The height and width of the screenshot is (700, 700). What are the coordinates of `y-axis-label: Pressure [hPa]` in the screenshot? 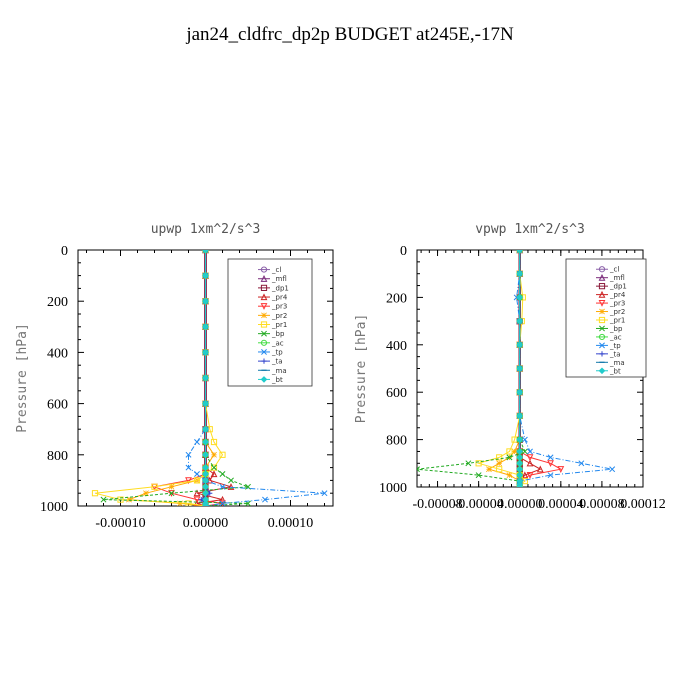 It's located at (361, 369).